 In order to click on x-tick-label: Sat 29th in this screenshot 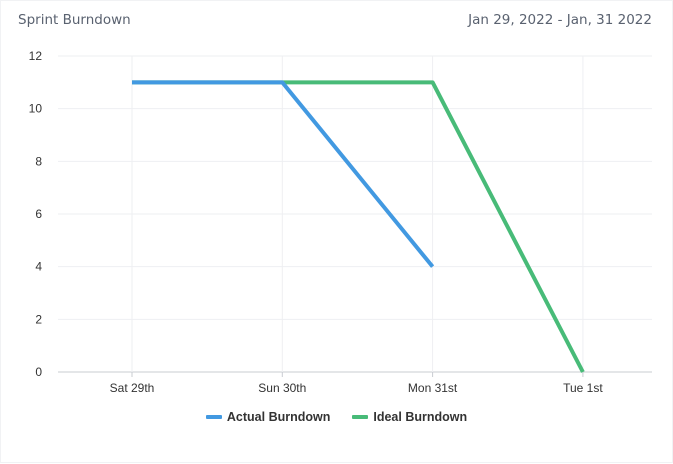, I will do `click(132, 388)`.